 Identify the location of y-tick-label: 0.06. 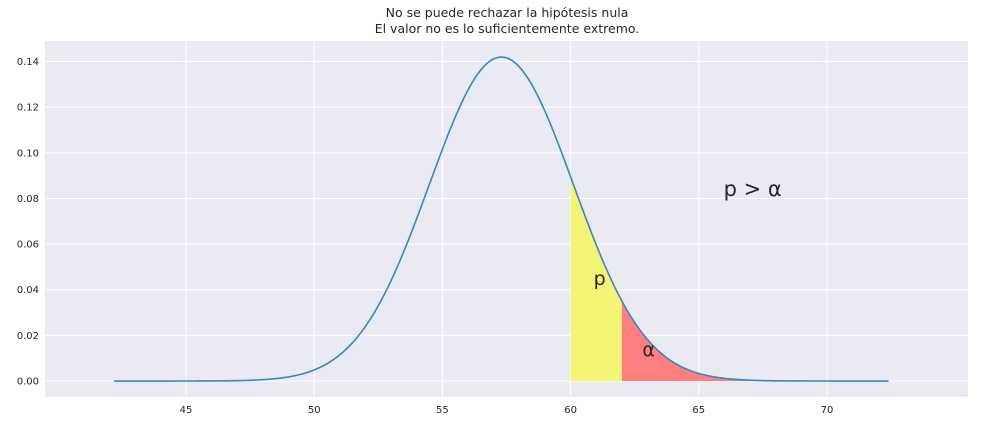
(28, 245).